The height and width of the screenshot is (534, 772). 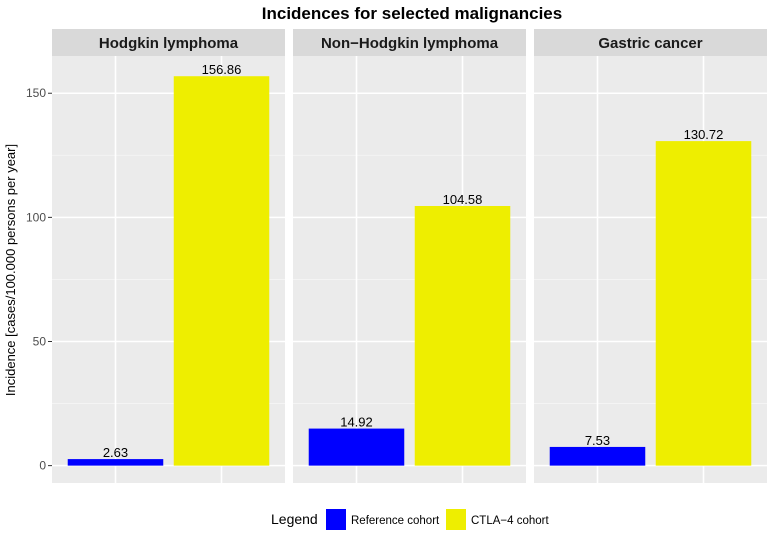 I want to click on facet-label: Hodgkin lymphoma, so click(x=169, y=43).